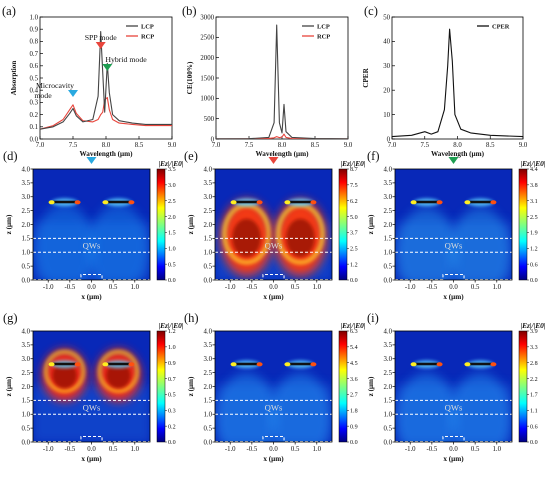  Describe the element at coordinates (172, 411) in the screenshot. I see `colorbar-tick-label: 0.3` at that location.